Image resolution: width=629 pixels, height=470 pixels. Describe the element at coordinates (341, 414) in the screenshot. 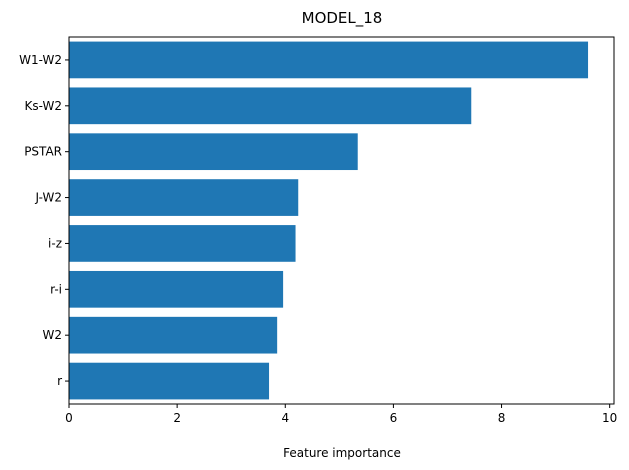

I see `x-axis-ticks: 0 2 4 6 8 10` at that location.